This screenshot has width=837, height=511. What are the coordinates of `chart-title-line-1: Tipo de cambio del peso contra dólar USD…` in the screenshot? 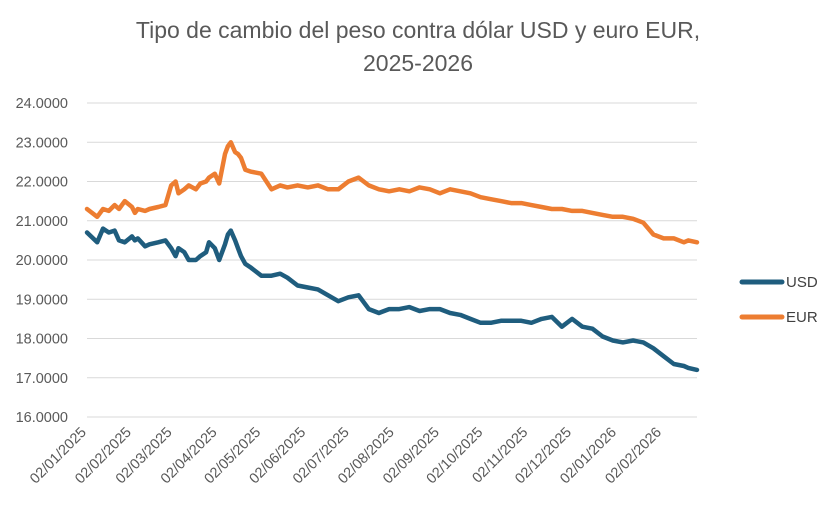 It's located at (418, 30).